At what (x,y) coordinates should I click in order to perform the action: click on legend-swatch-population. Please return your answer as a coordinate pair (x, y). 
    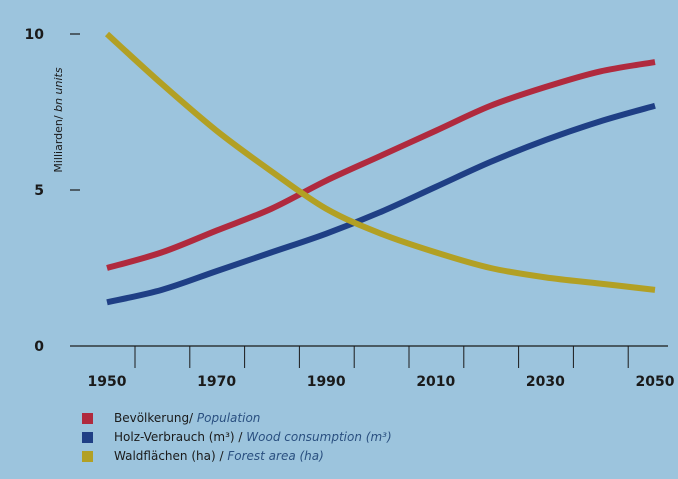
    Looking at the image, I should click on (87, 418).